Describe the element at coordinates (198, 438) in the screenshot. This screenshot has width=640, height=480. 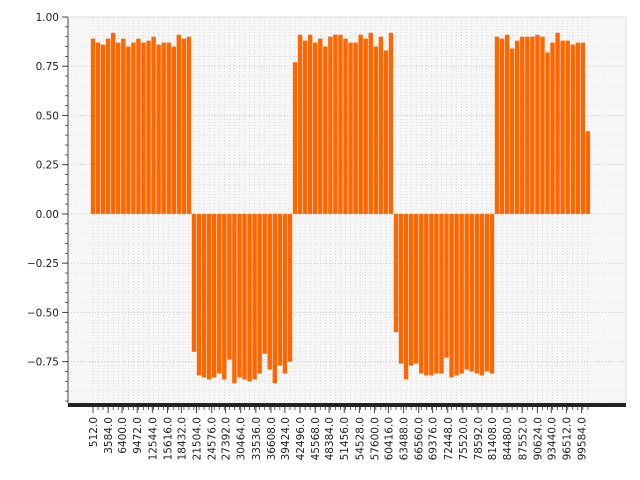
I see `x-tick-label: 21504.0` at that location.